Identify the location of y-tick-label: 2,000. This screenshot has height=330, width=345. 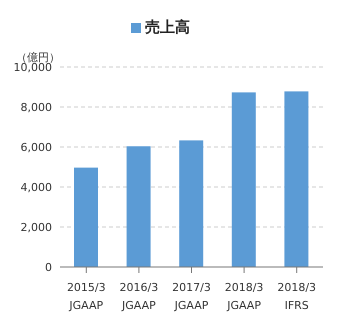
(36, 227).